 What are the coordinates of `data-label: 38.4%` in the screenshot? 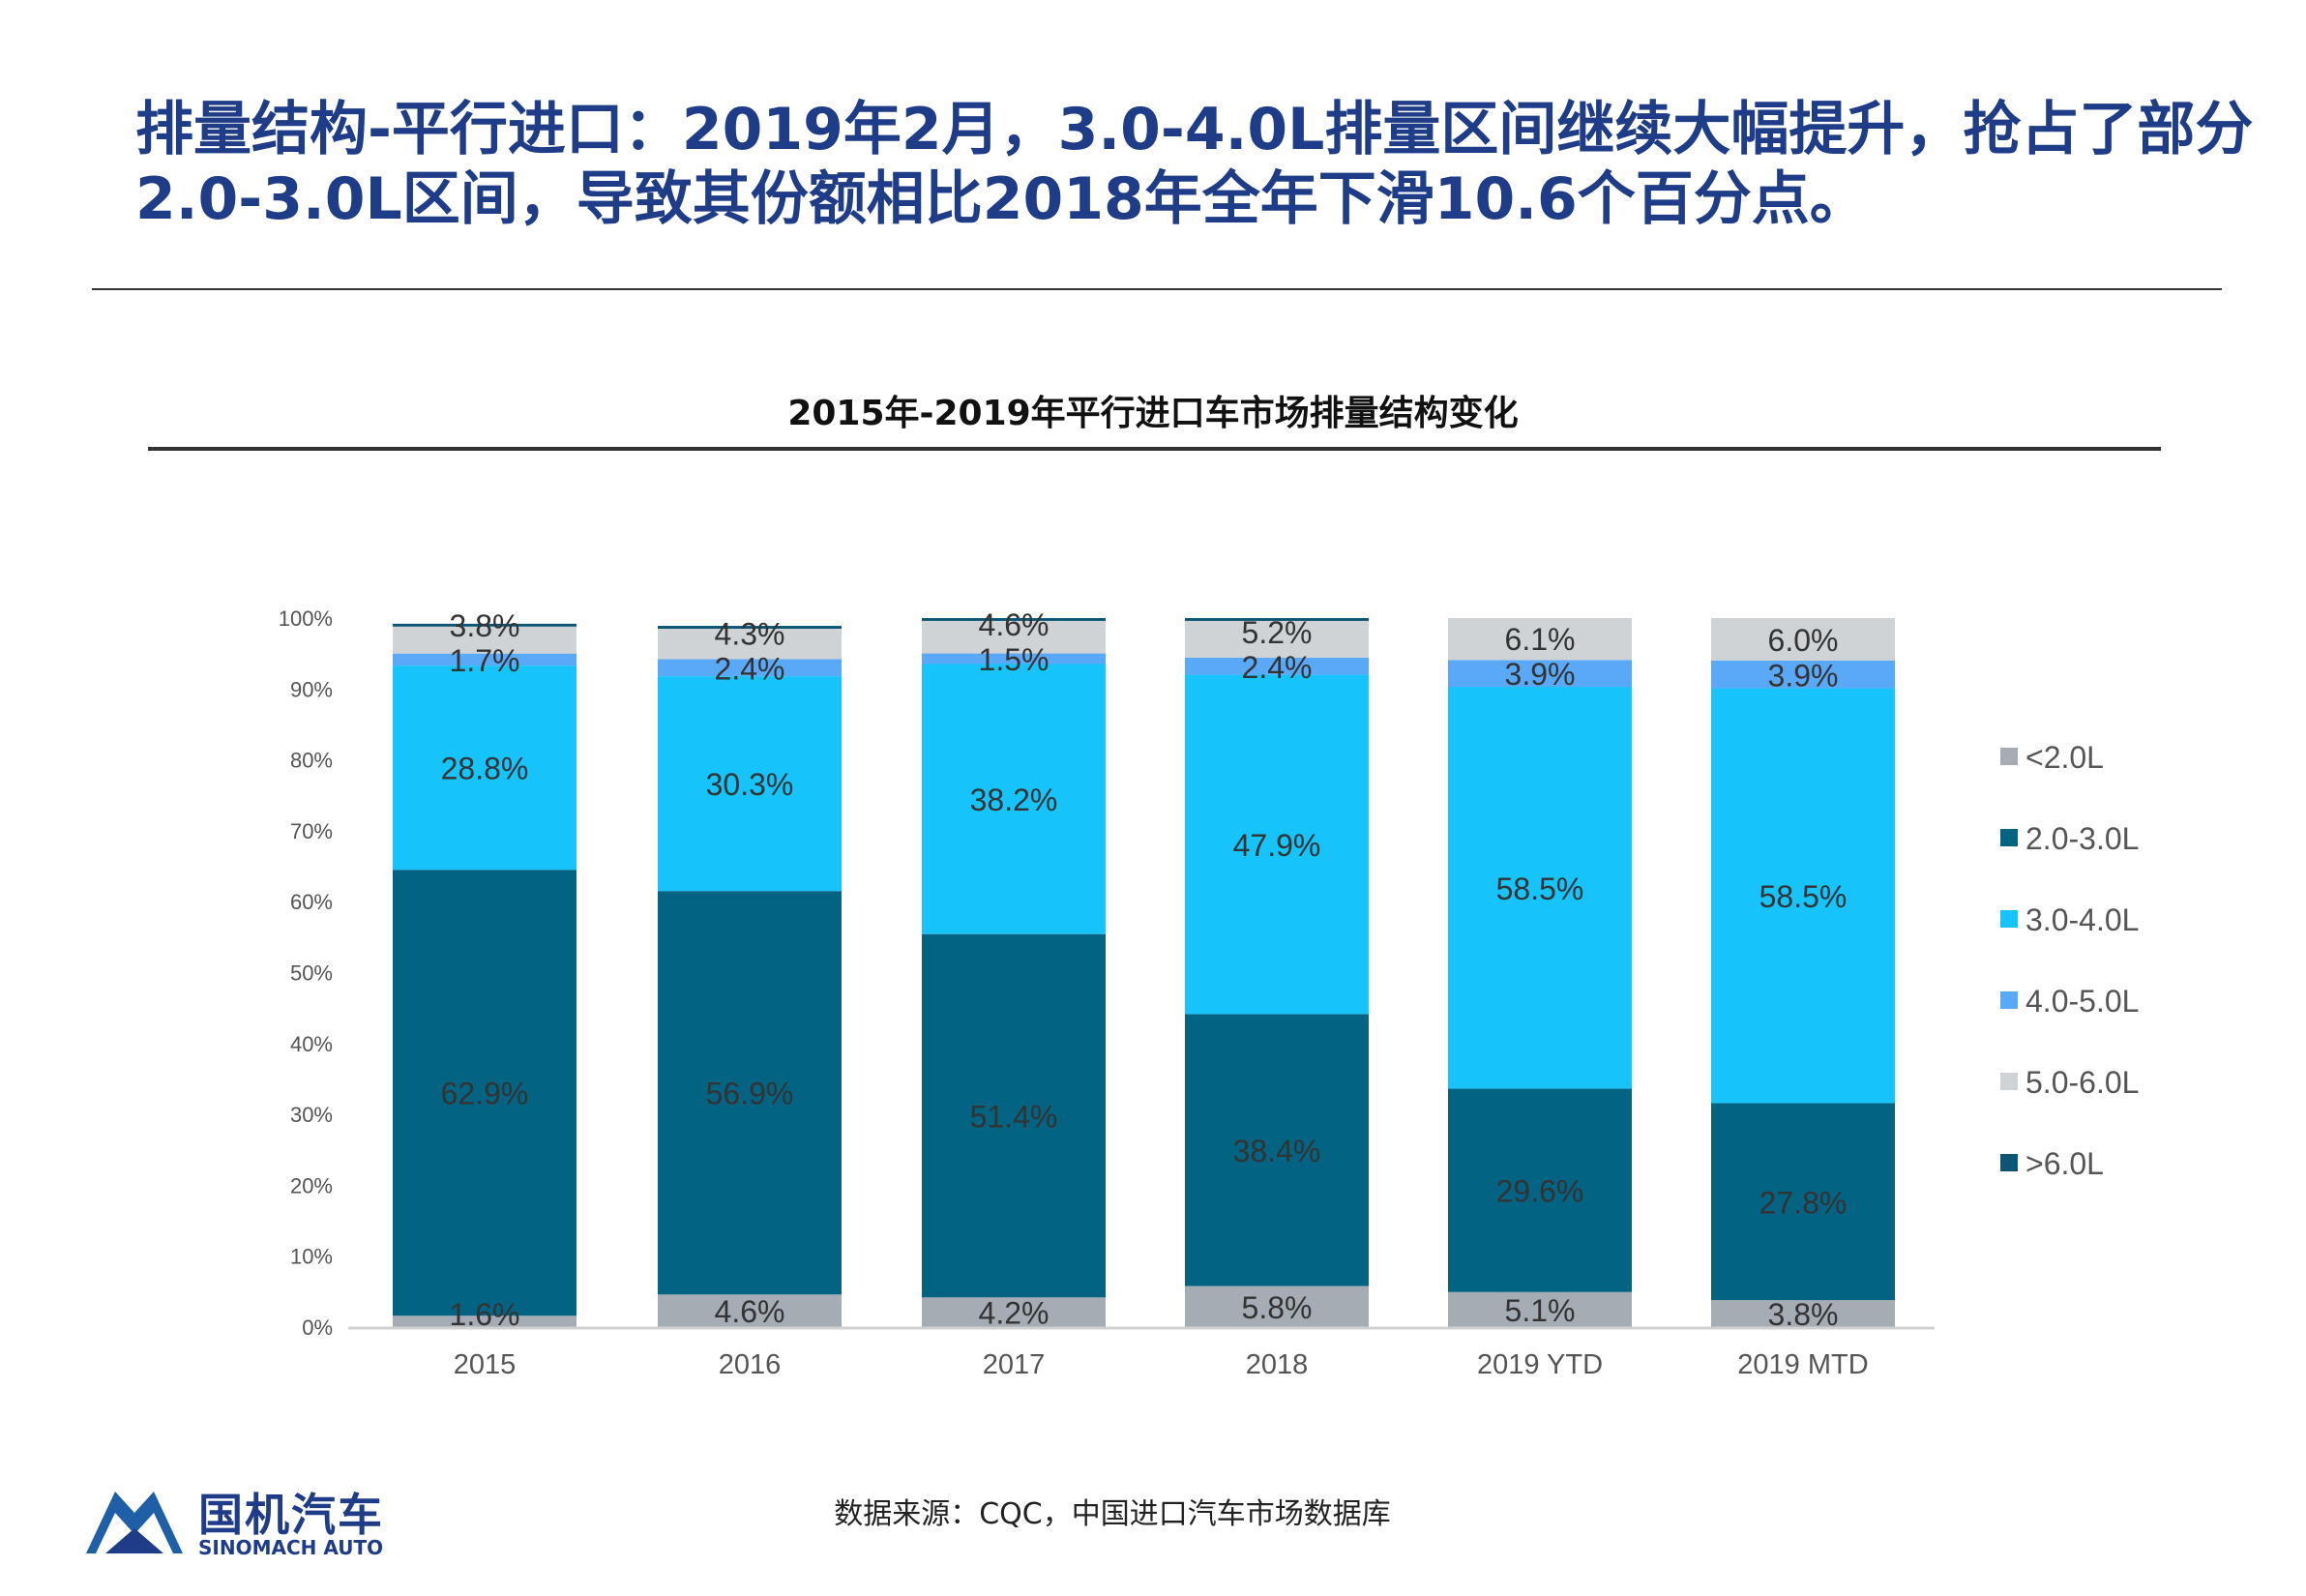 It's located at (1277, 1151).